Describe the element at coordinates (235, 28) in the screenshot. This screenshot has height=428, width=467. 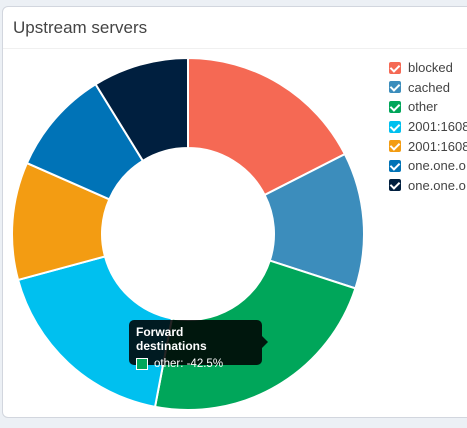
I see `panel-header: Upstream servers` at that location.